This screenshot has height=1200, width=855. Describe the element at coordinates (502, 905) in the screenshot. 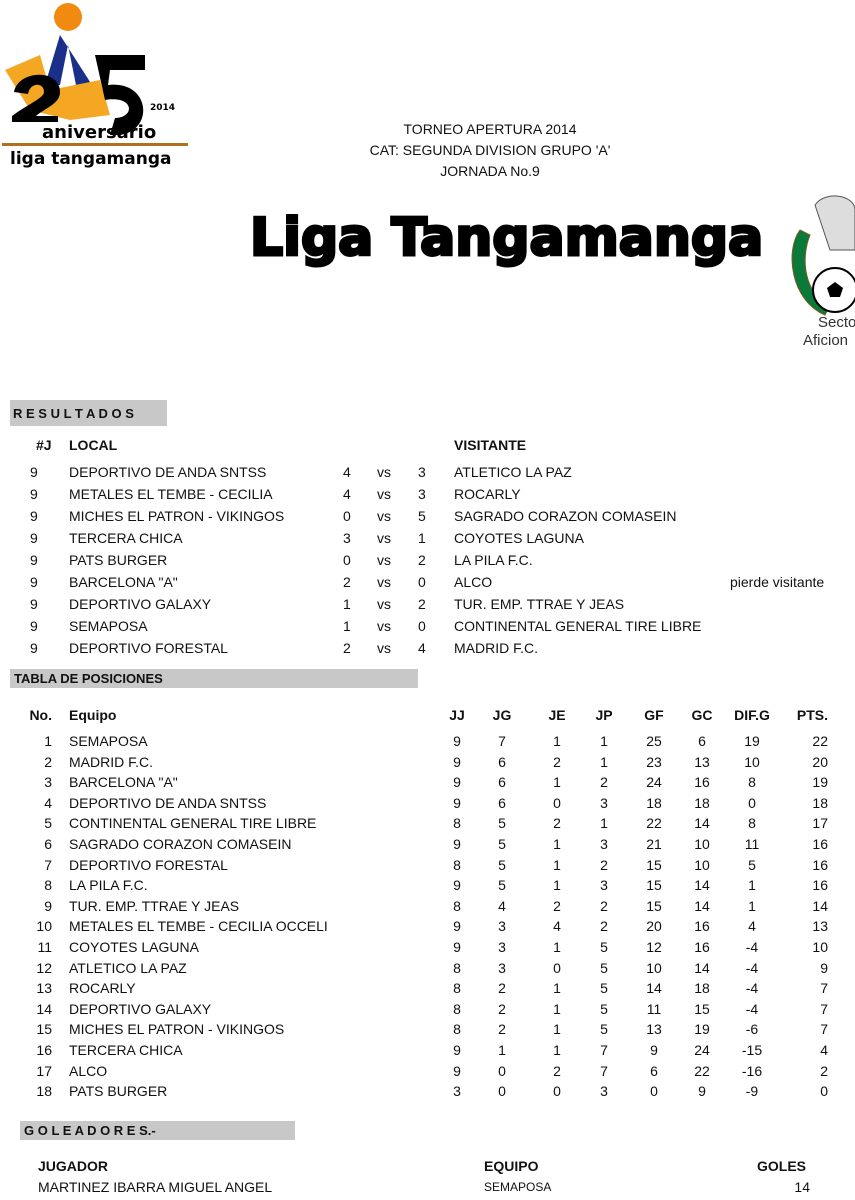

I see `jg: 4` at that location.